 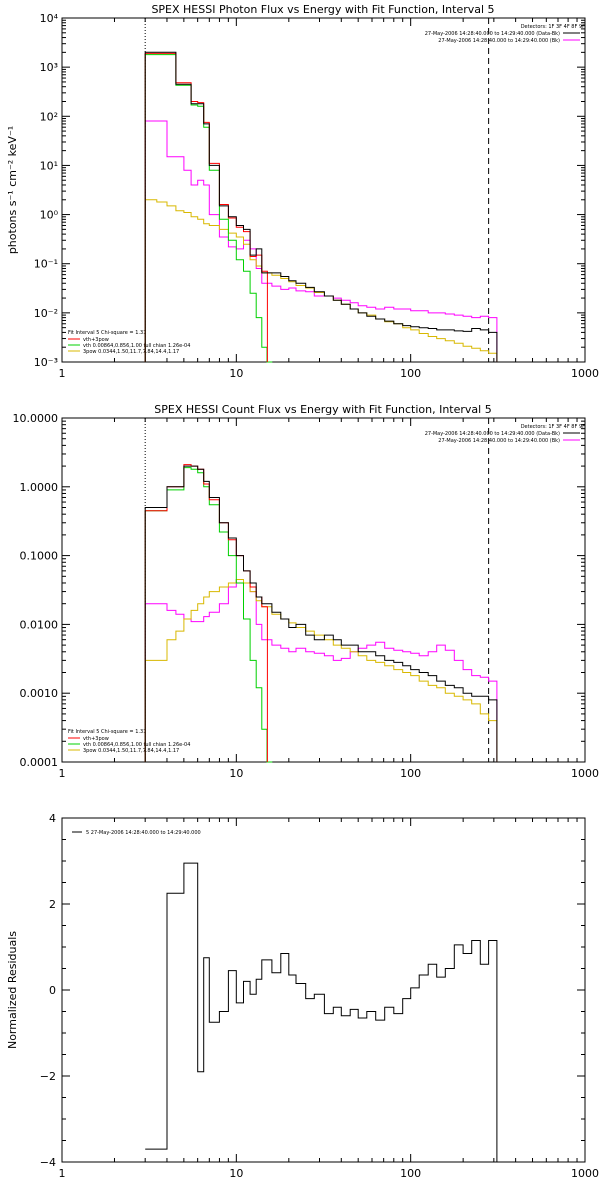 What do you see at coordinates (39, 693) in the screenshot?
I see `y-tick-label: 0.0010` at bounding box center [39, 693].